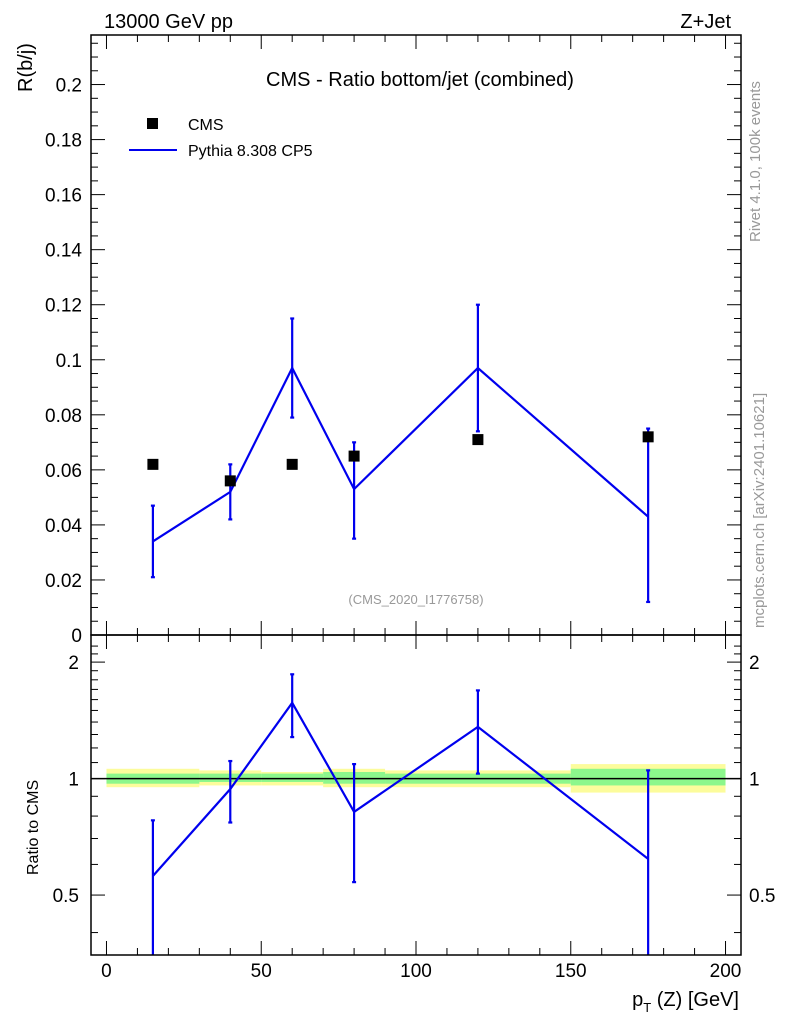 This screenshot has width=786, height=1024. I want to click on x-tick-label: 150, so click(571, 971).